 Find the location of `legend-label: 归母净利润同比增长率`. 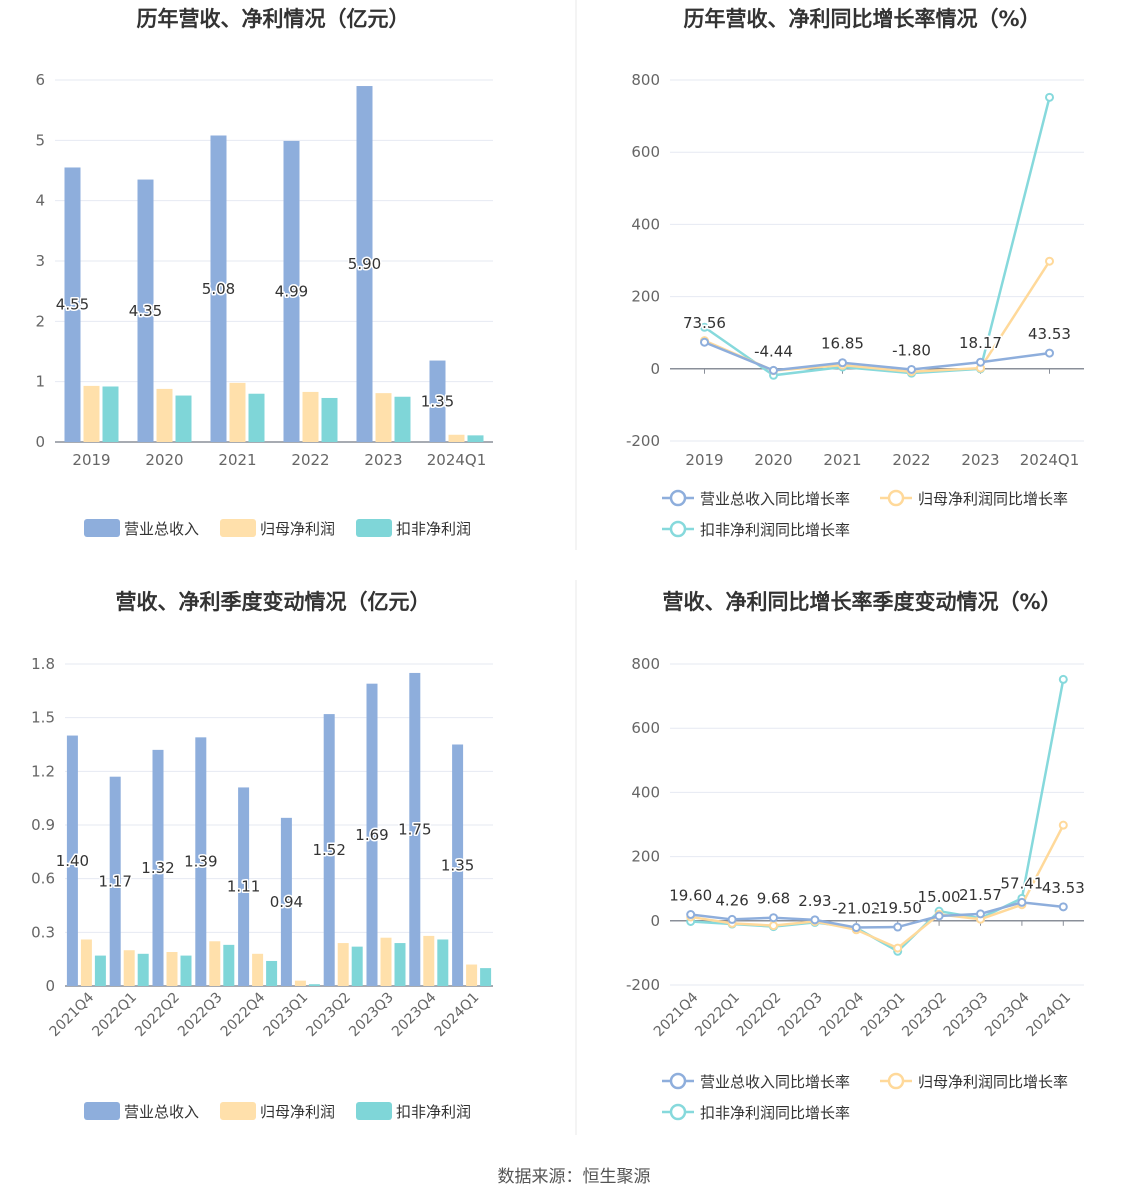

legend-label: 归母净利润同比增长率 is located at coordinates (993, 499).